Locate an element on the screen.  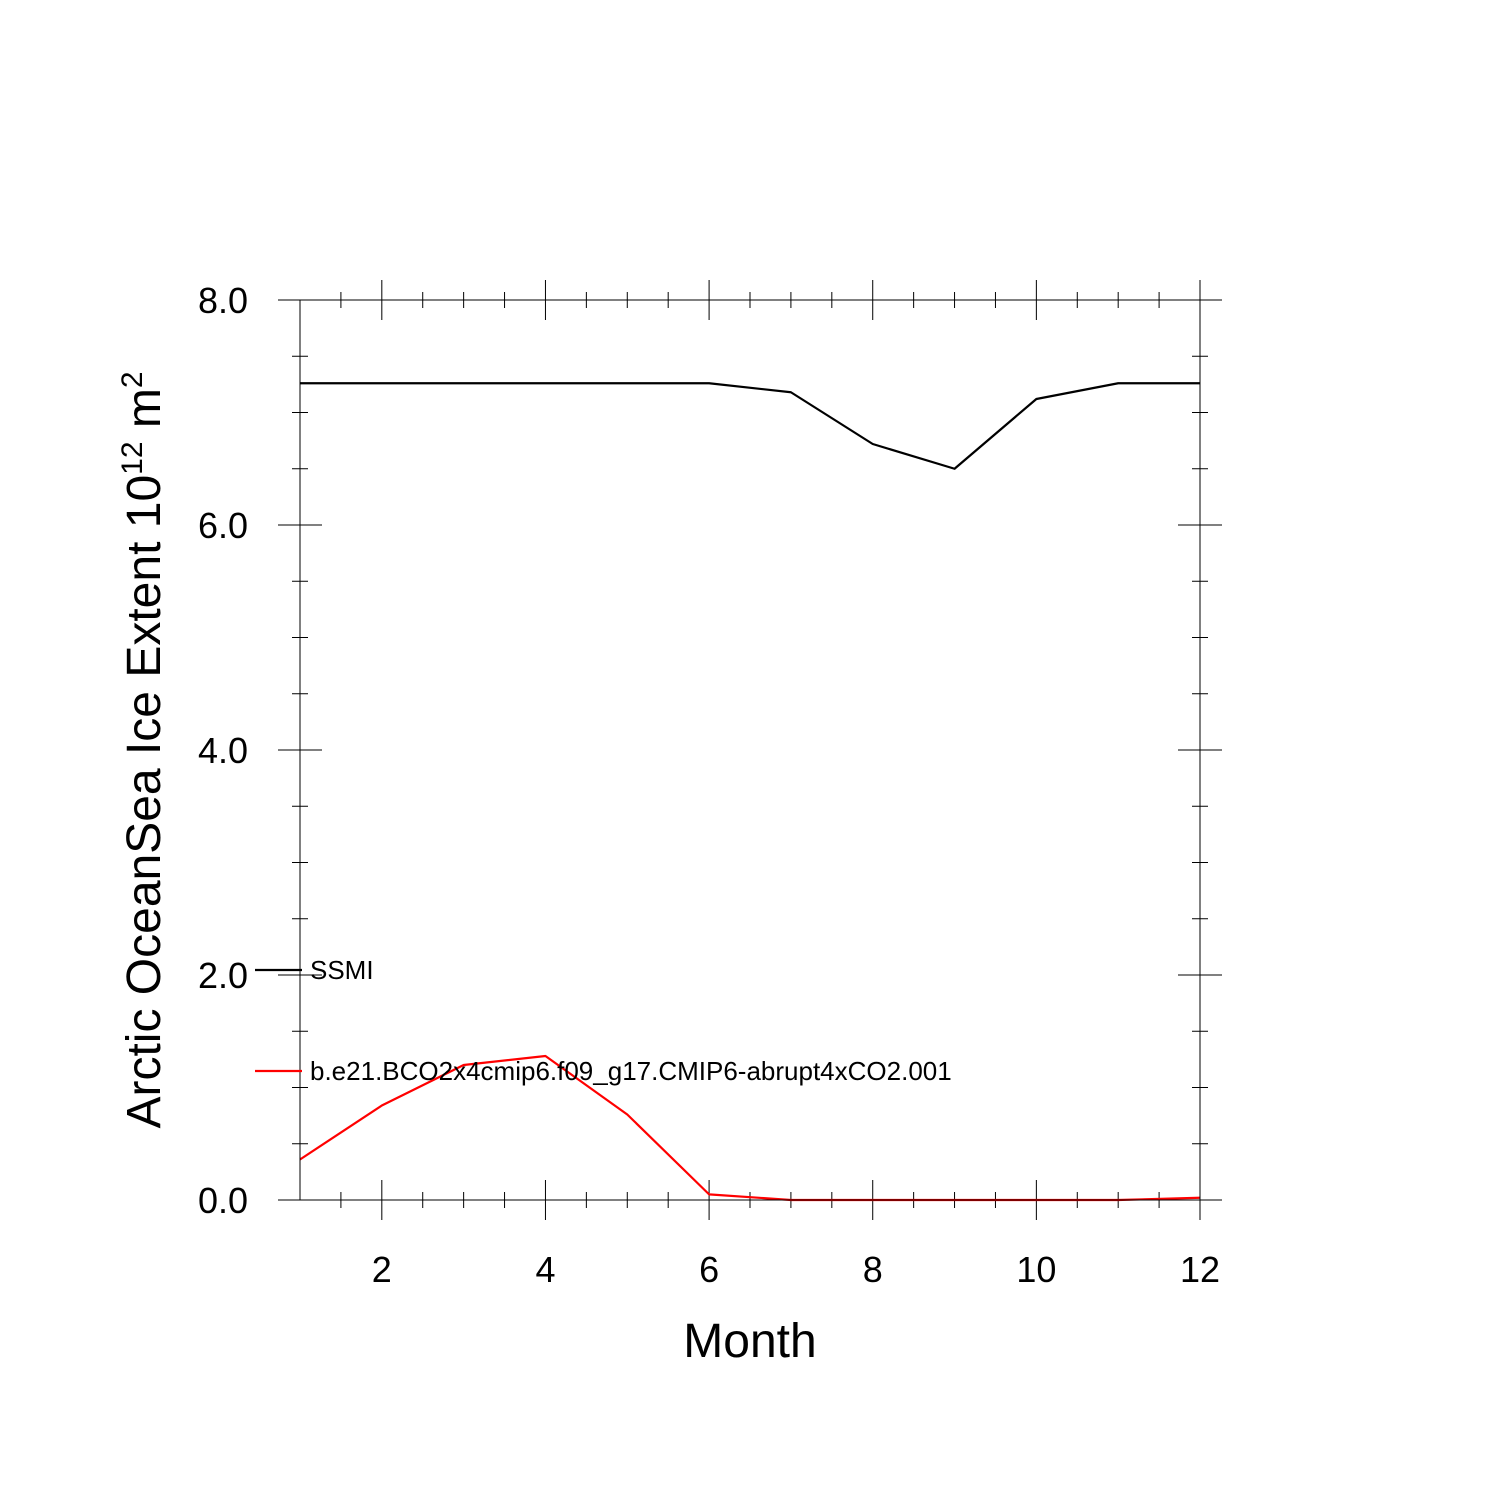
y-axis-title-unit: m is located at coordinates (144, 414).